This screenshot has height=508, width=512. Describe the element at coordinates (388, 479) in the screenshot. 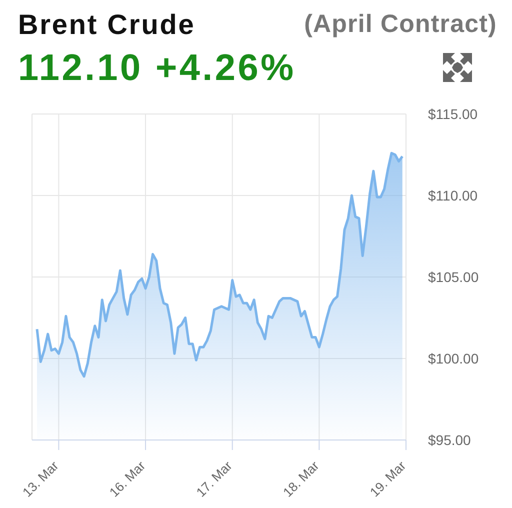

I see `x-tick-label: 19. Mar` at that location.